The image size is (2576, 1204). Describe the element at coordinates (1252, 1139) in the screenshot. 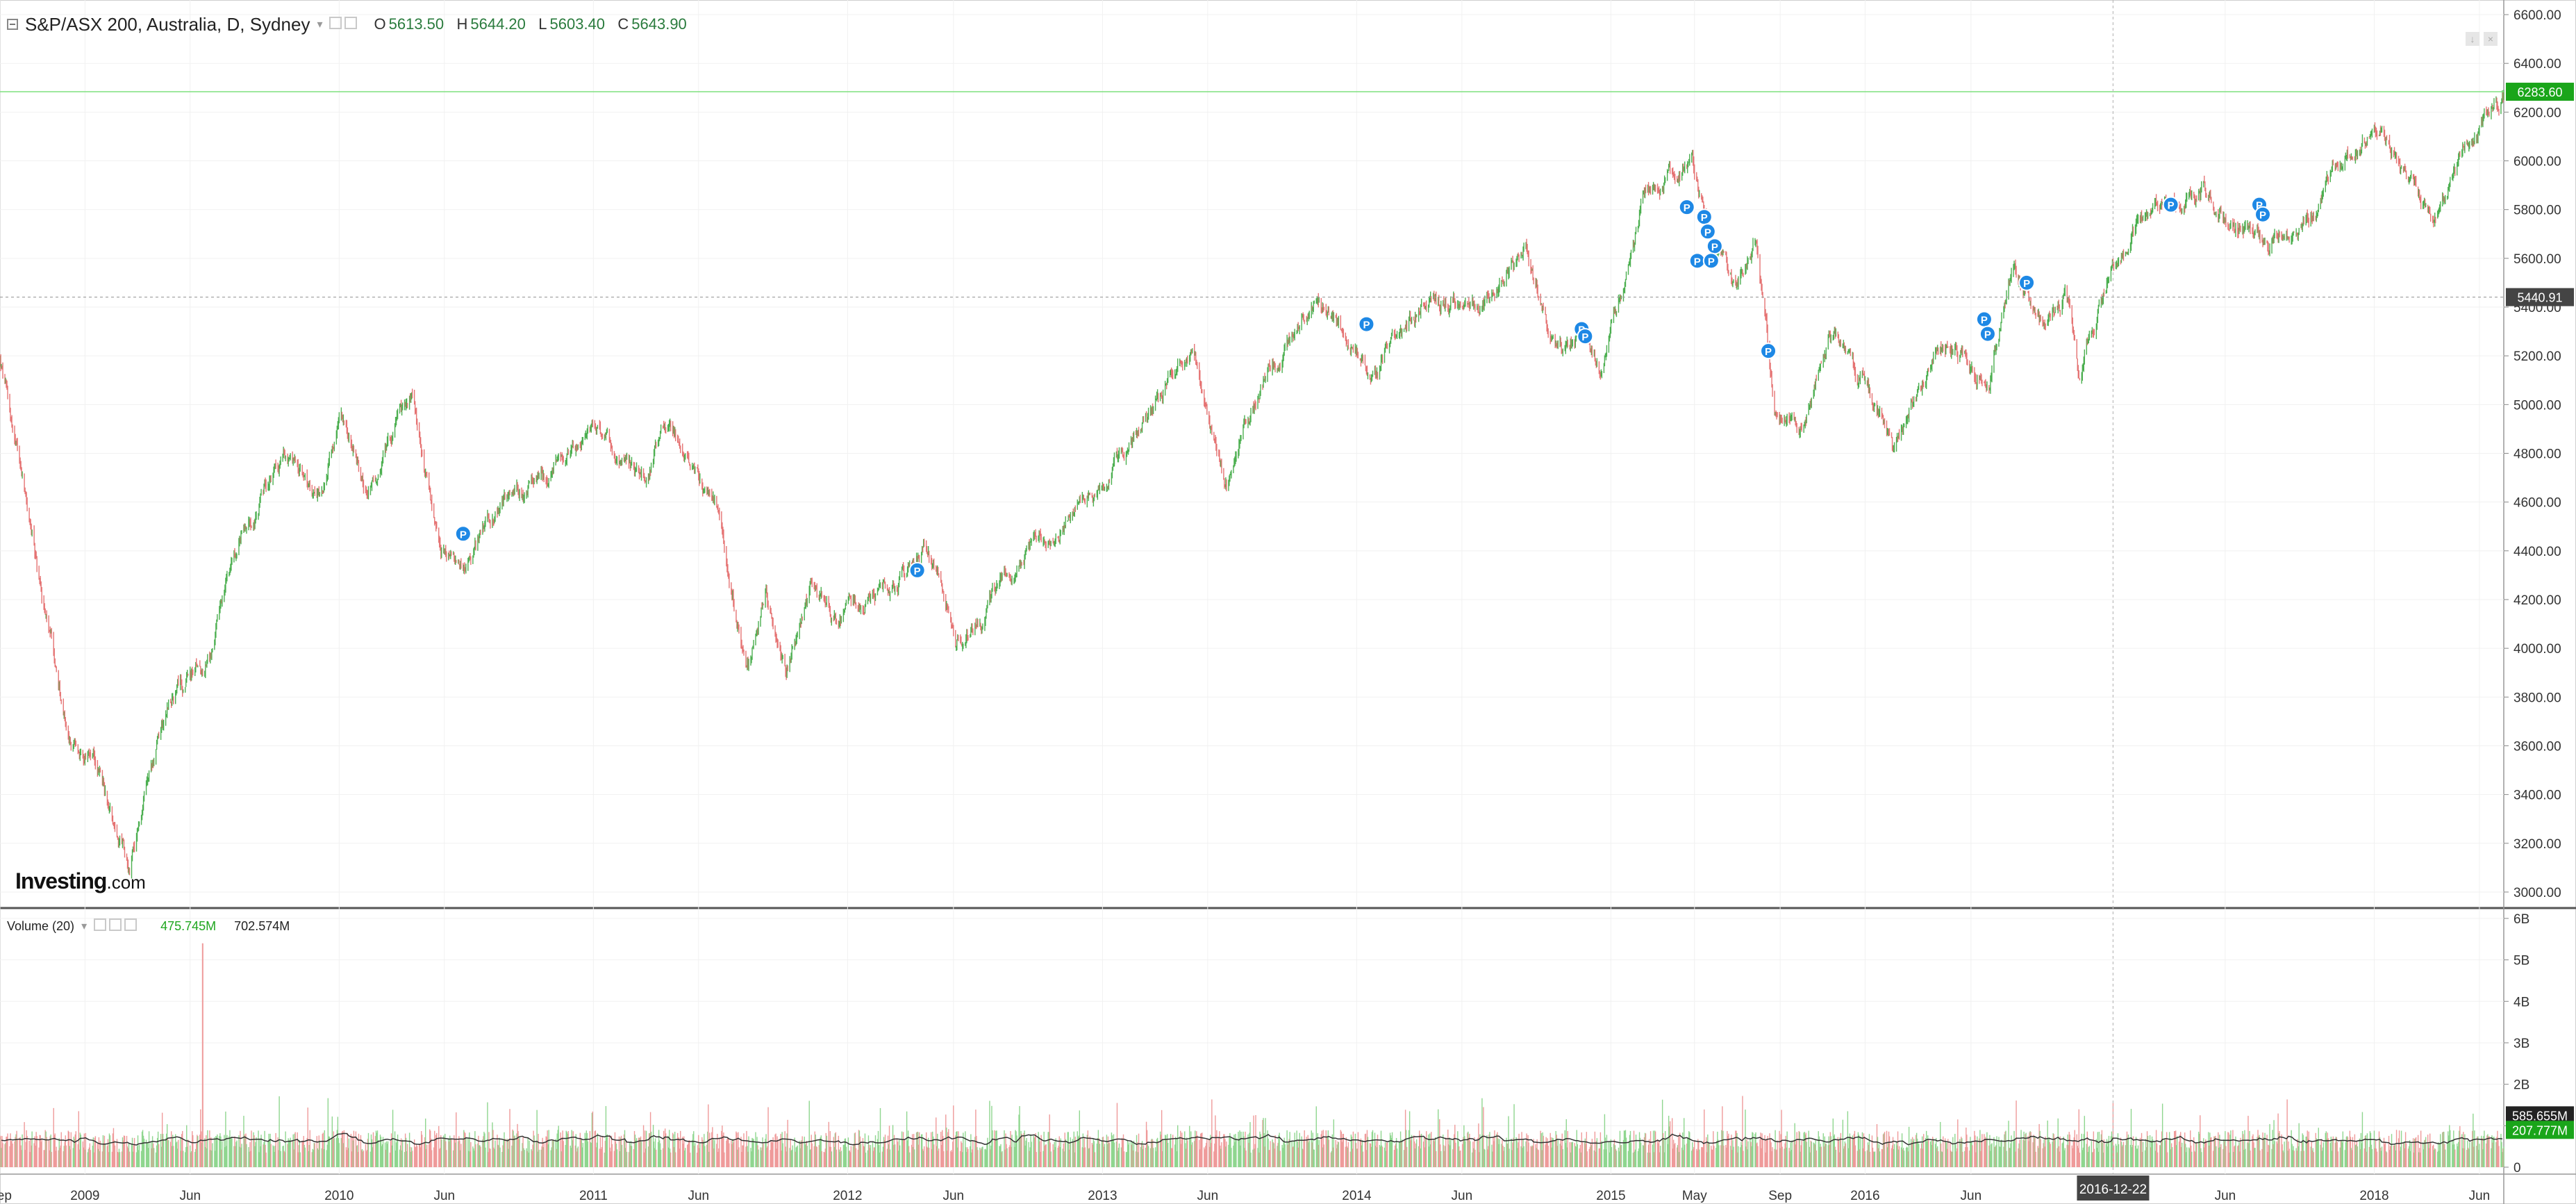

I see `volume-moving-average-line` at that location.